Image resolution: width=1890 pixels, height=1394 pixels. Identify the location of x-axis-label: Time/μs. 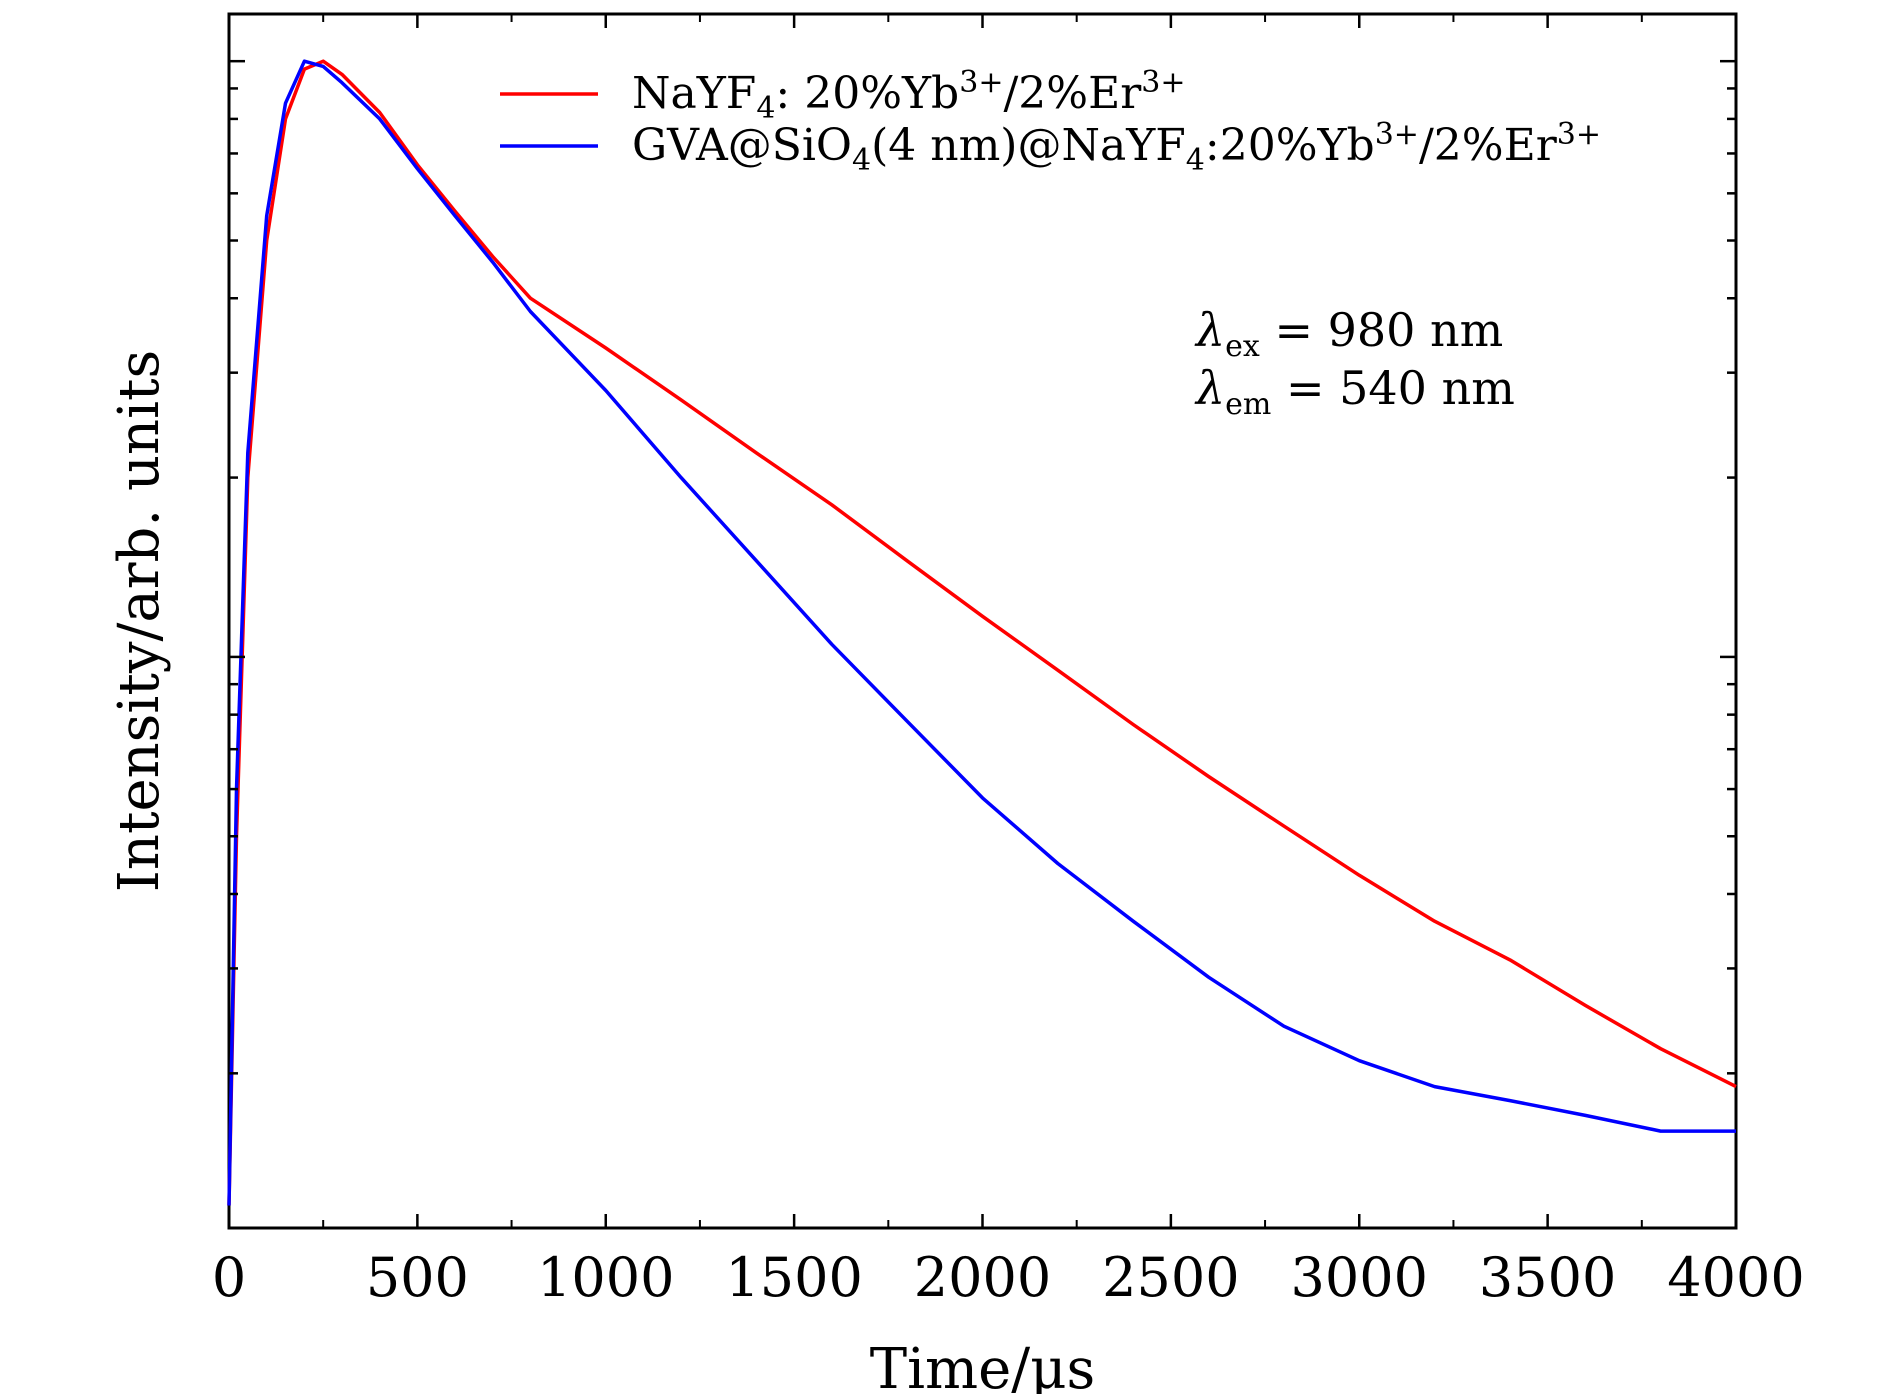
(983, 1365).